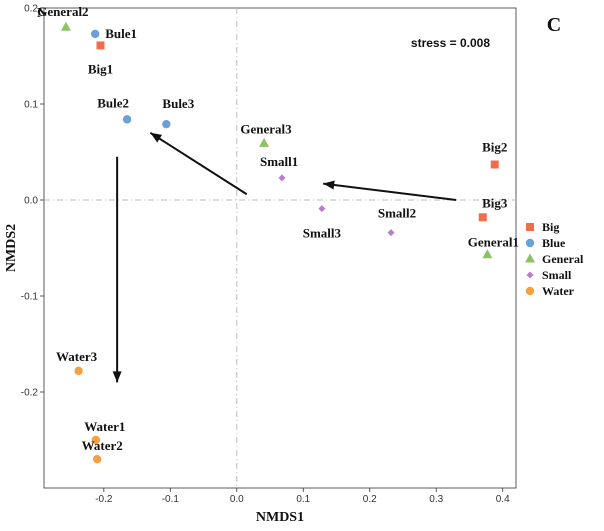 This screenshot has width=604, height=531. What do you see at coordinates (503, 499) in the screenshot?
I see `x-tick-label: 0.4` at bounding box center [503, 499].